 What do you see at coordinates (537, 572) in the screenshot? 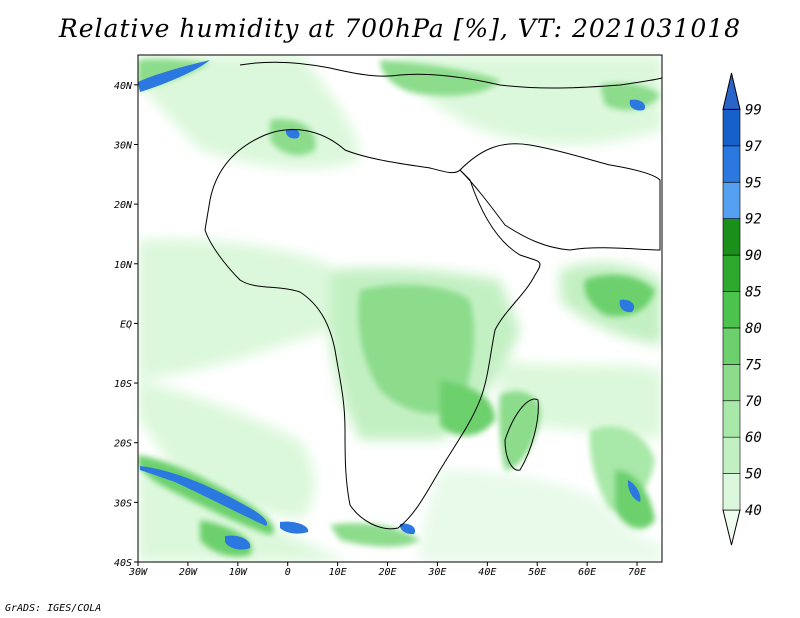
I see `lon-tick-label: 50E` at bounding box center [537, 572].